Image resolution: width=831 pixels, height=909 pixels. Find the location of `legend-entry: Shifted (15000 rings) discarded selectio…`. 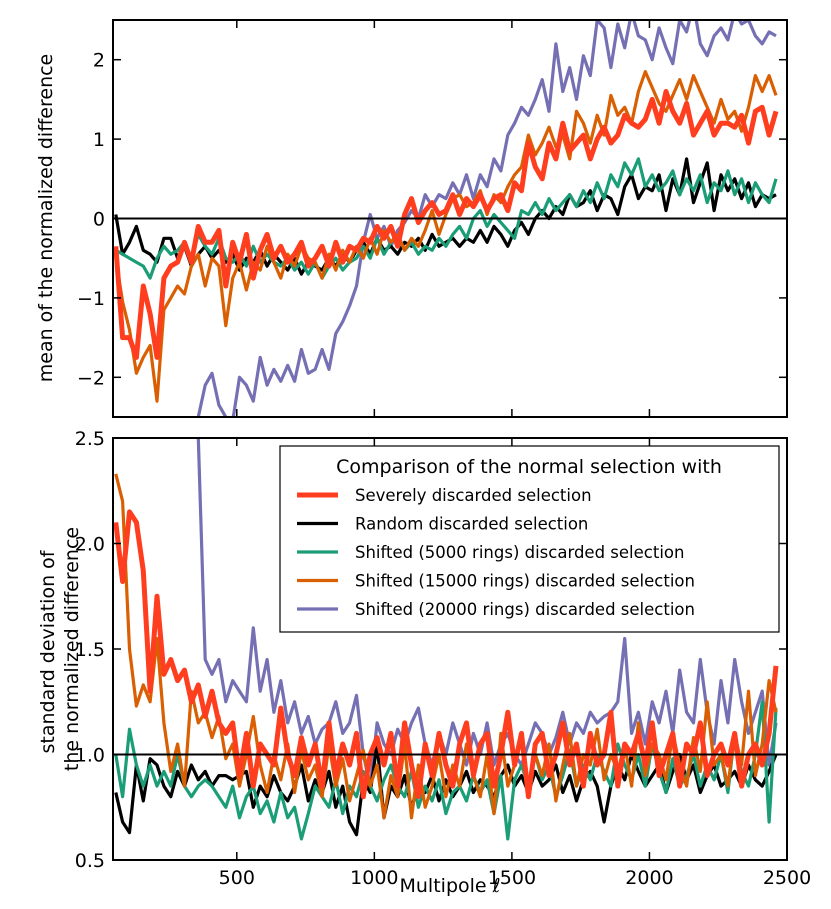

legend-entry: Shifted (15000 rings) discarded selectio… is located at coordinates (496, 581).